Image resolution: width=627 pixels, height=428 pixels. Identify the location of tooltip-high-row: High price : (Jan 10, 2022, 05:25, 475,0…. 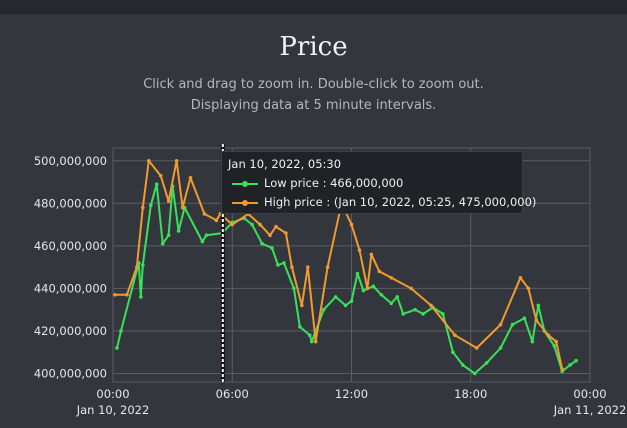
(384, 202).